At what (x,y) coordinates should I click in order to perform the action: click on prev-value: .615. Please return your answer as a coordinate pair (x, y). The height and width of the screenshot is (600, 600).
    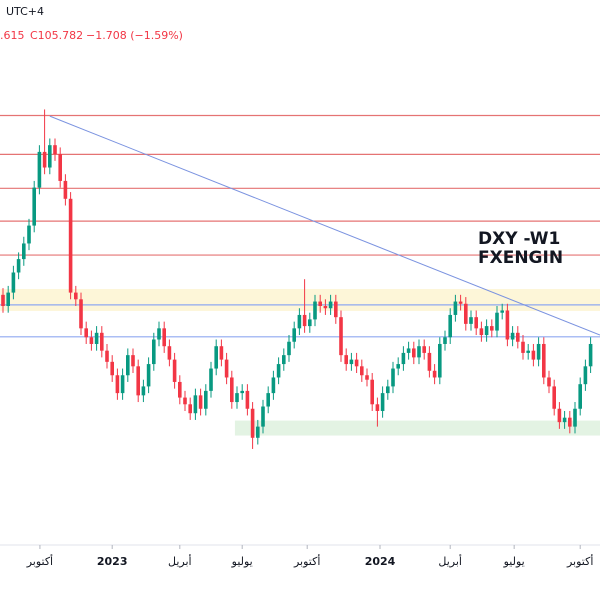
    Looking at the image, I should click on (12, 35).